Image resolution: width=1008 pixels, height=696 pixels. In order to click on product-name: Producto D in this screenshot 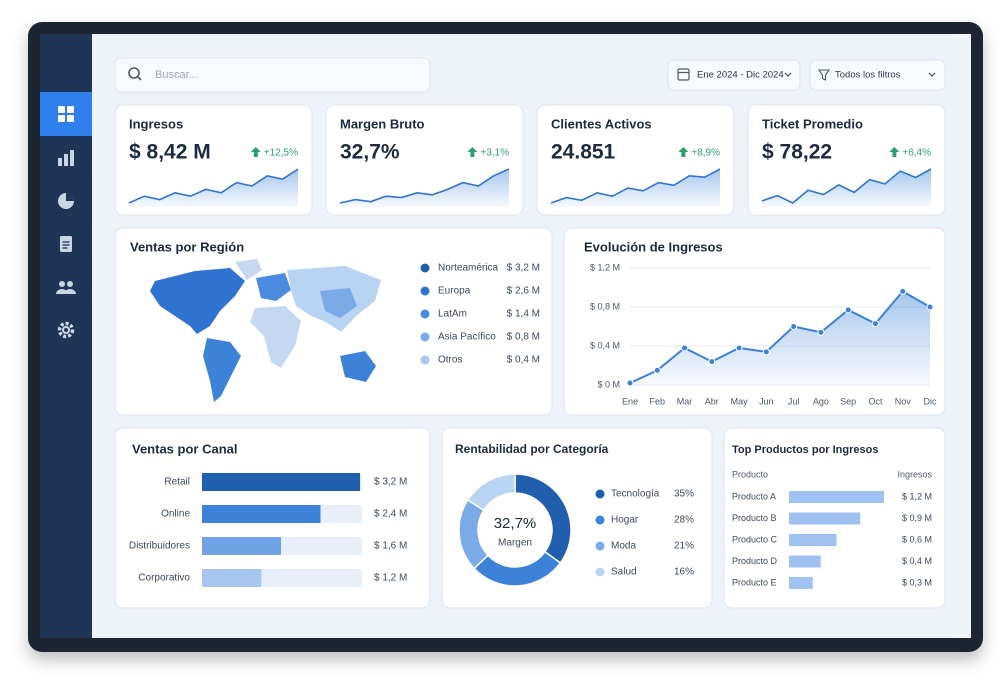, I will do `click(755, 561)`.